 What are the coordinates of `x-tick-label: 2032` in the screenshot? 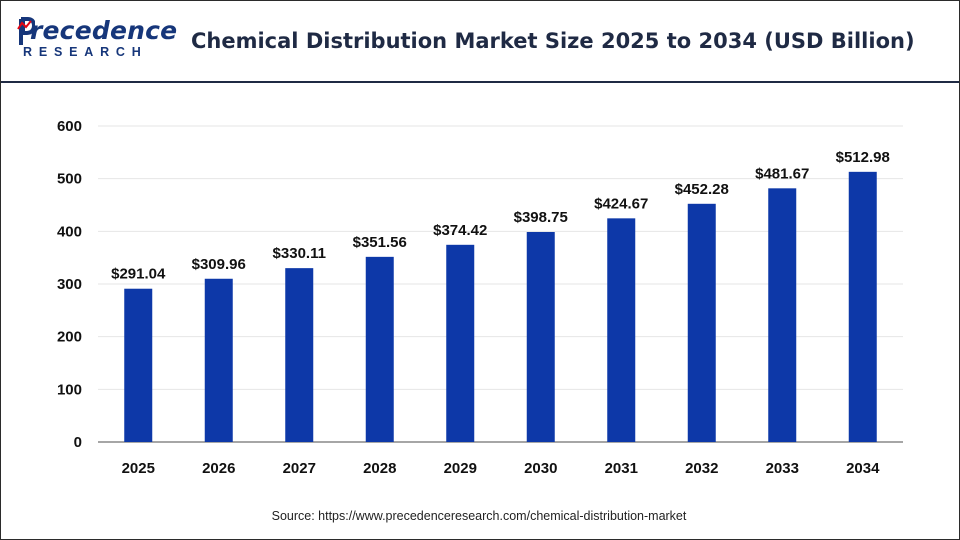 It's located at (701, 468).